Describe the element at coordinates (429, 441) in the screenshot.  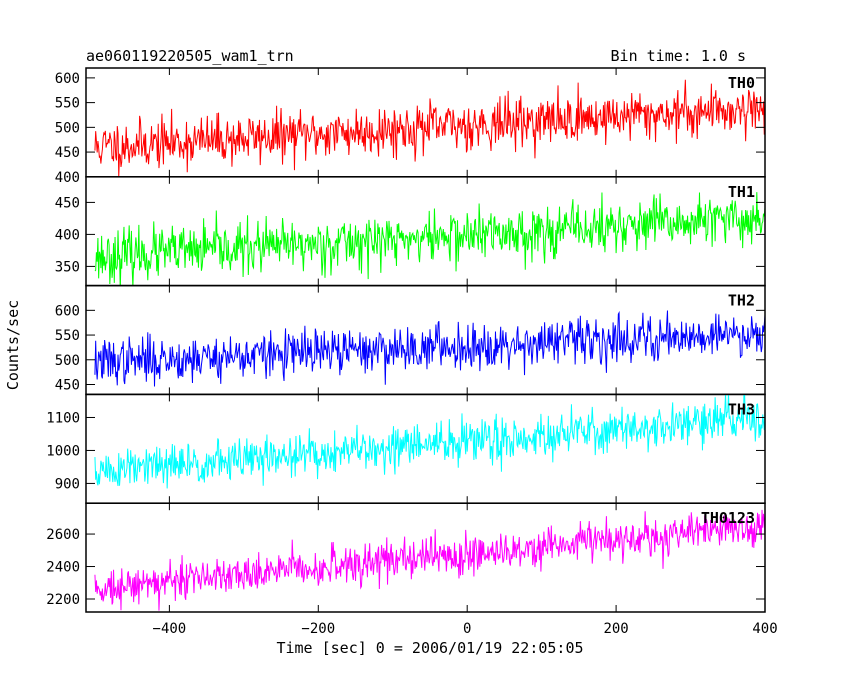
I see `series-line-TH3` at that location.